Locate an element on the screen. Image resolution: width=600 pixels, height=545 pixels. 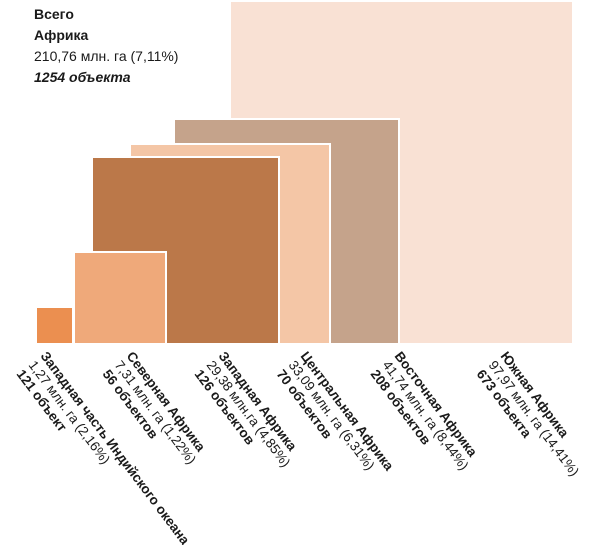
region-area: 97,97 млн. га (14,41%) is located at coordinates (534, 418).